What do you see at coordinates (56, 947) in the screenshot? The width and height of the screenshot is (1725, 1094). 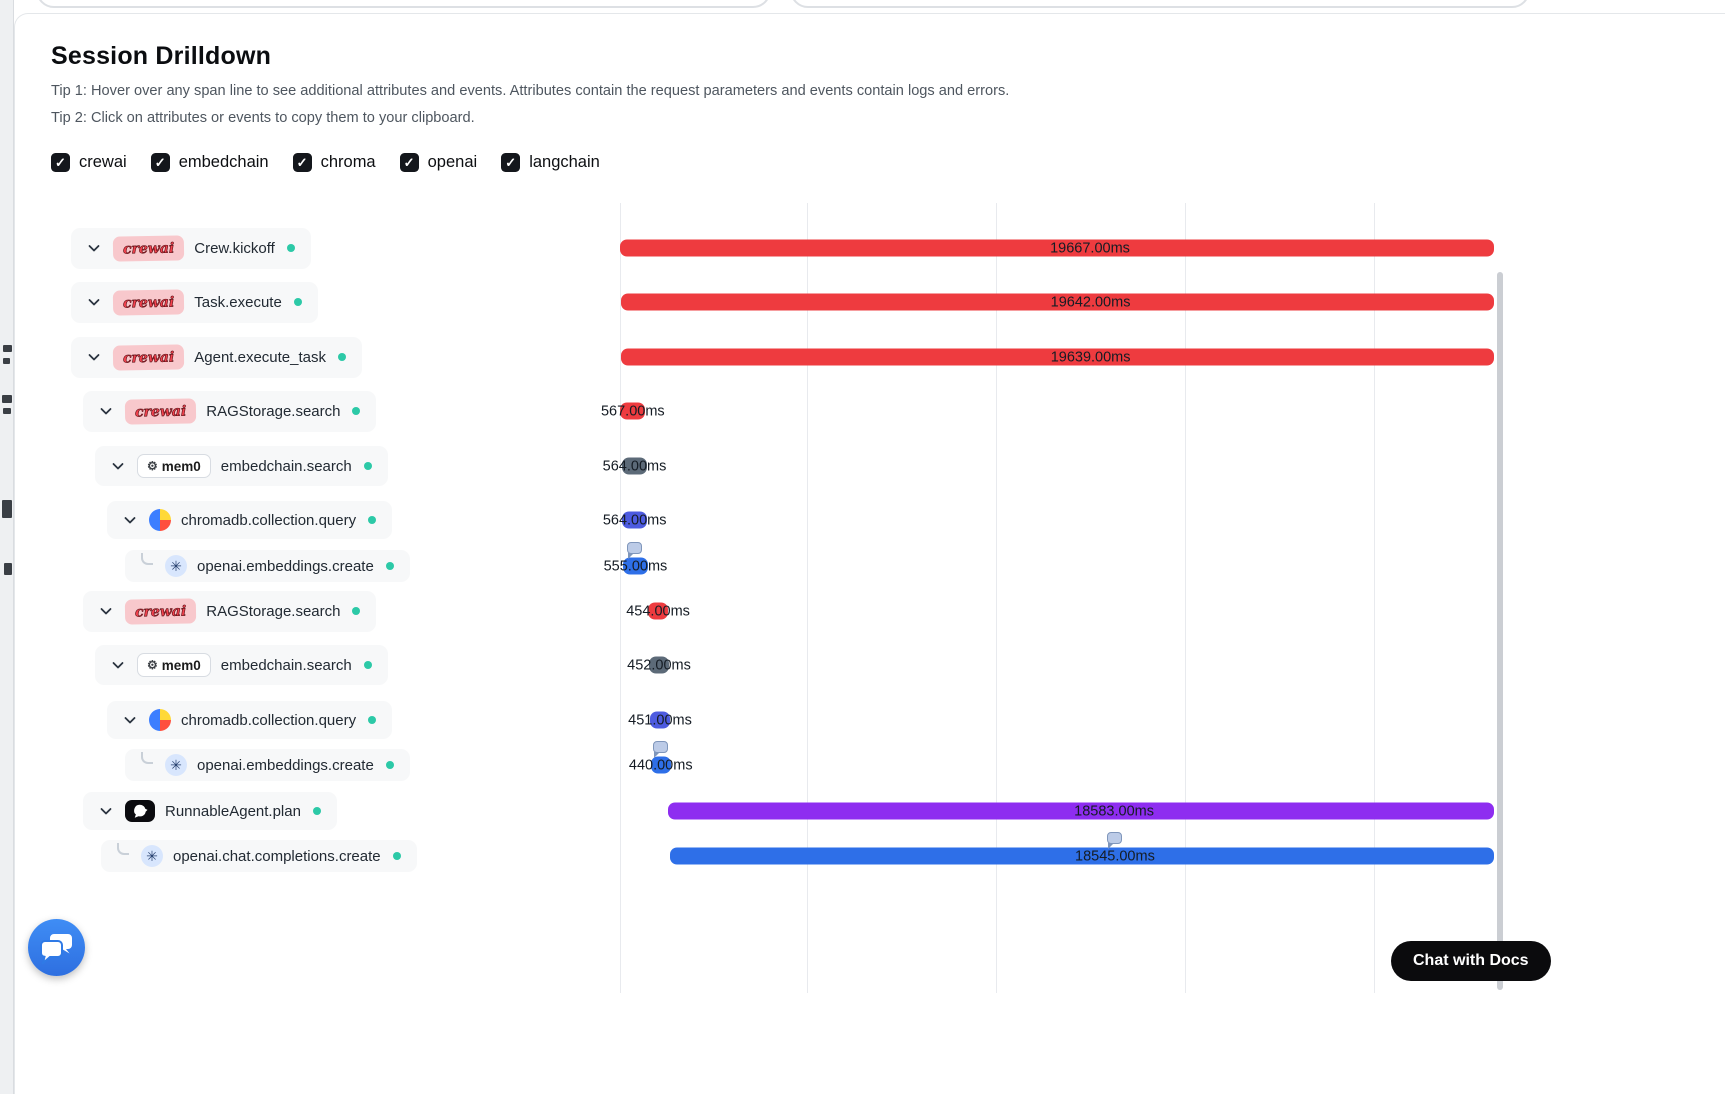 I see `chat-widget-button` at bounding box center [56, 947].